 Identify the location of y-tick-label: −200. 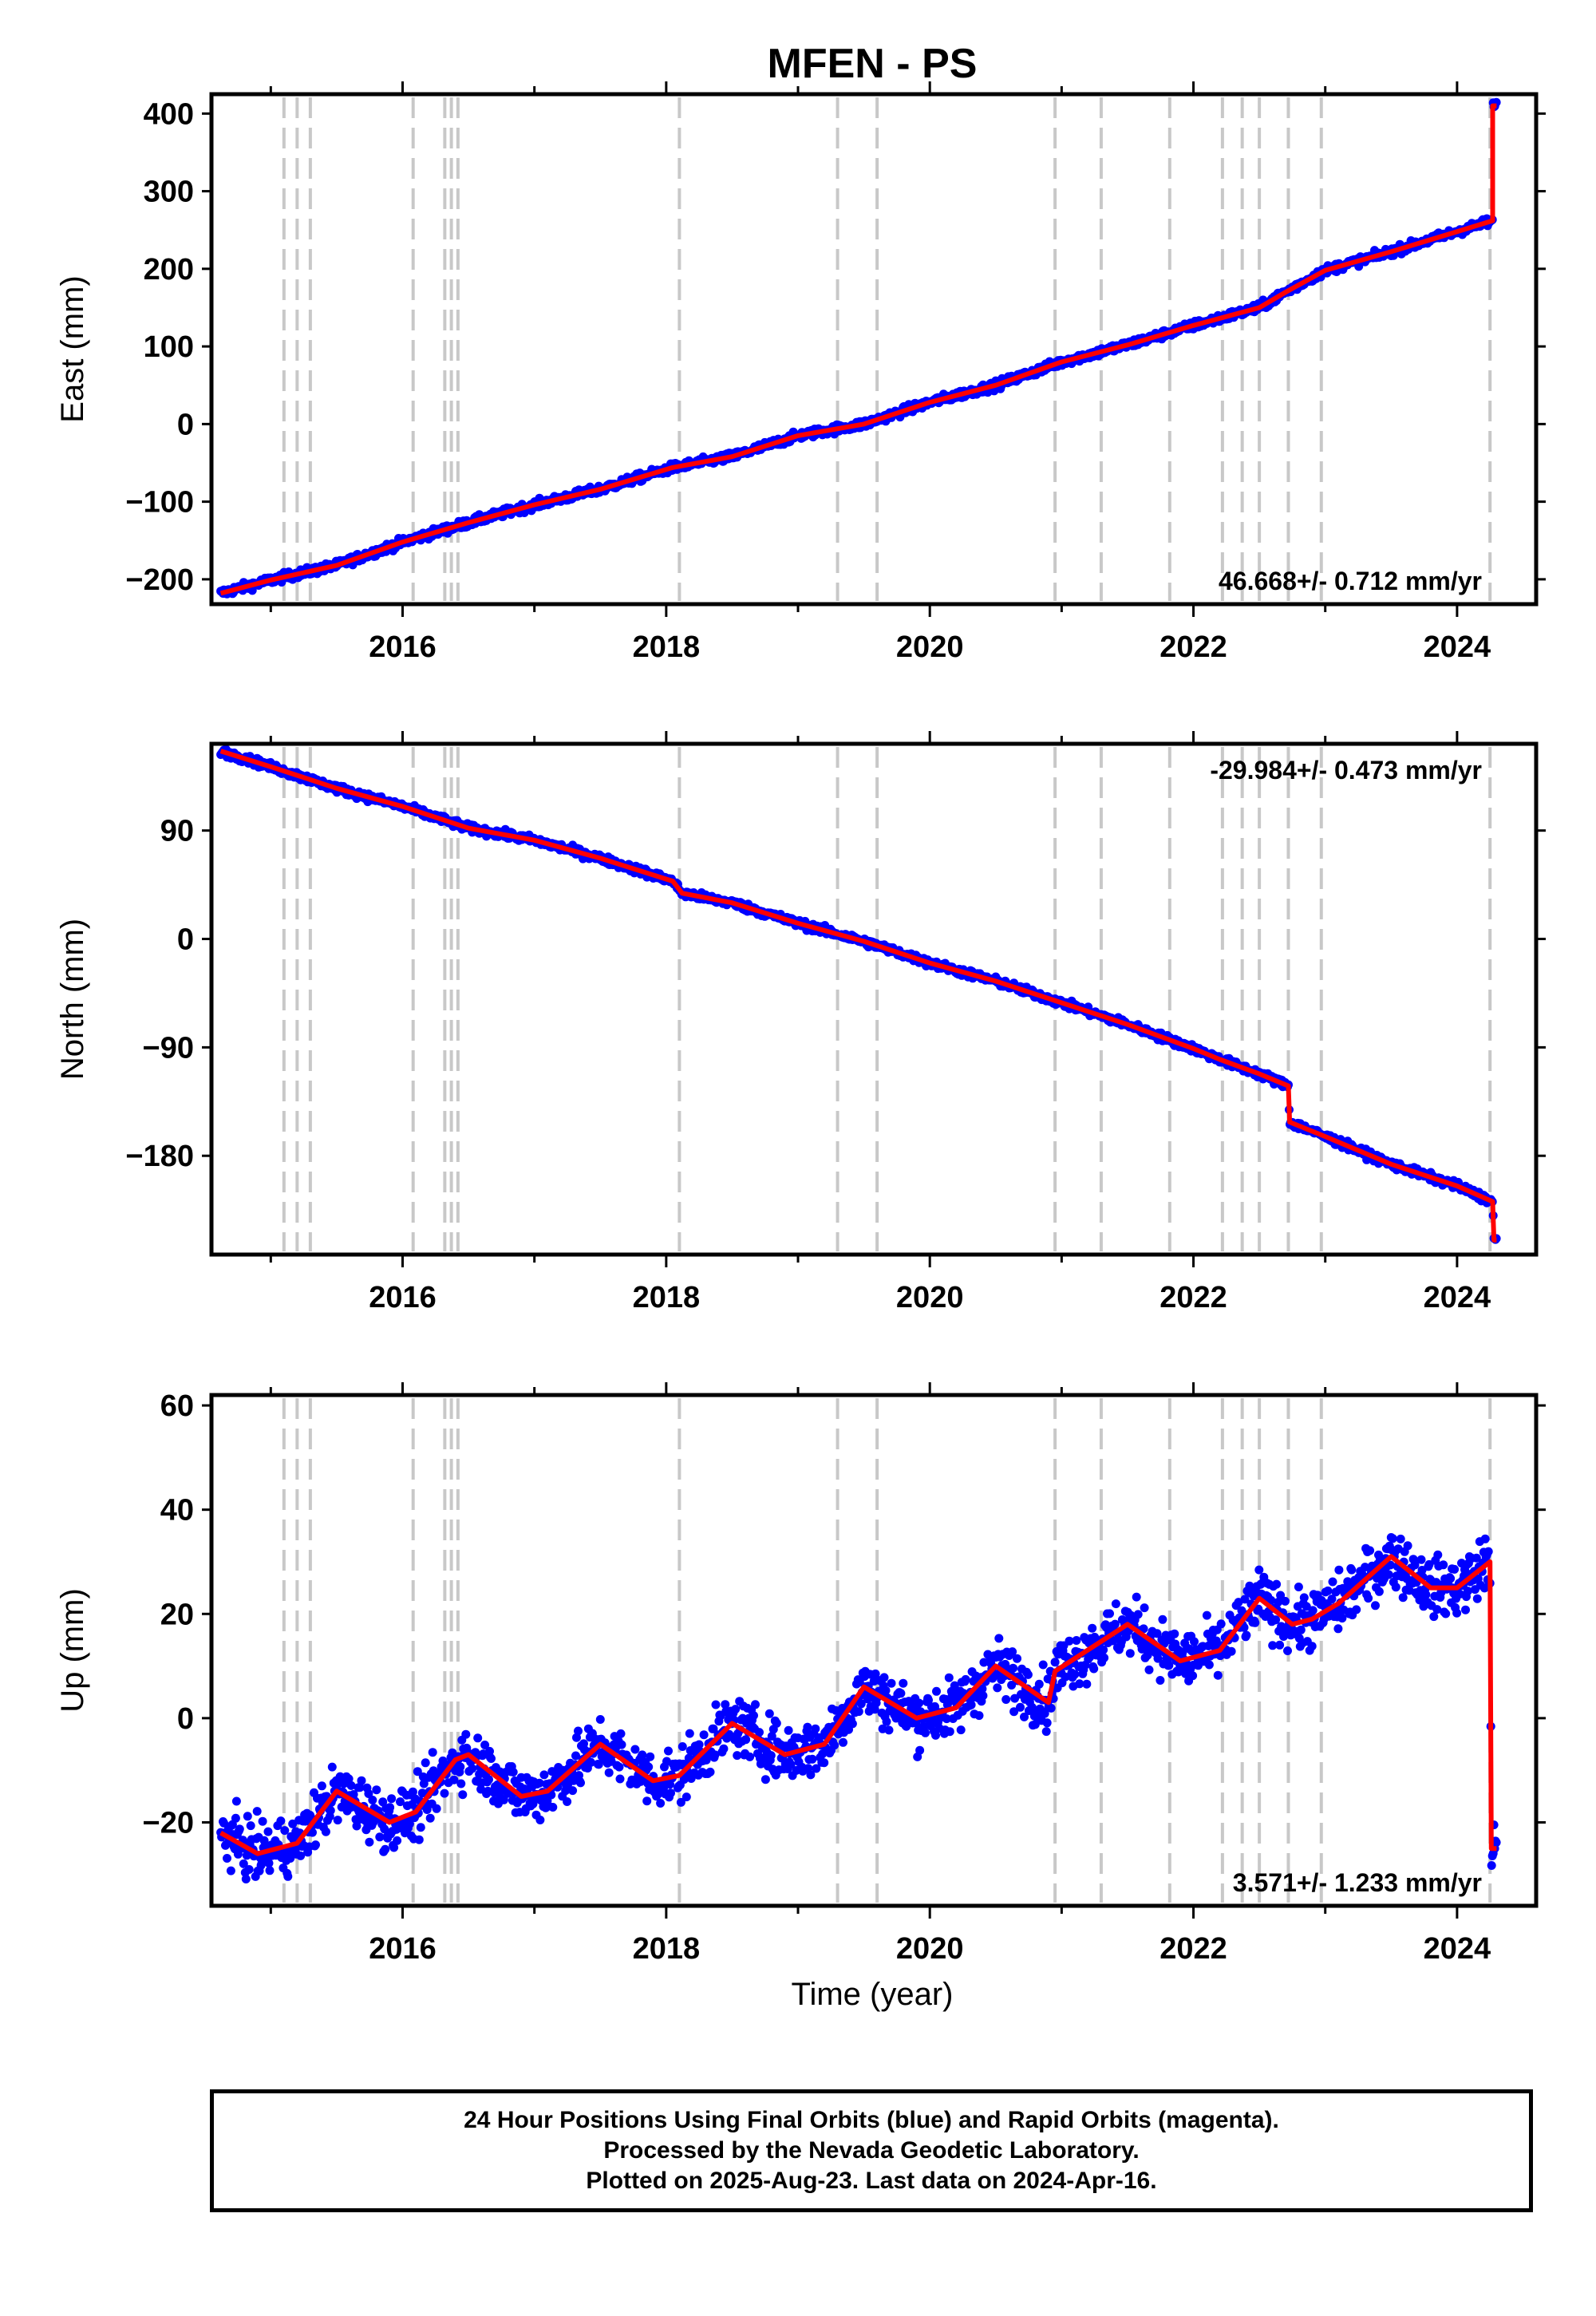
(159, 580).